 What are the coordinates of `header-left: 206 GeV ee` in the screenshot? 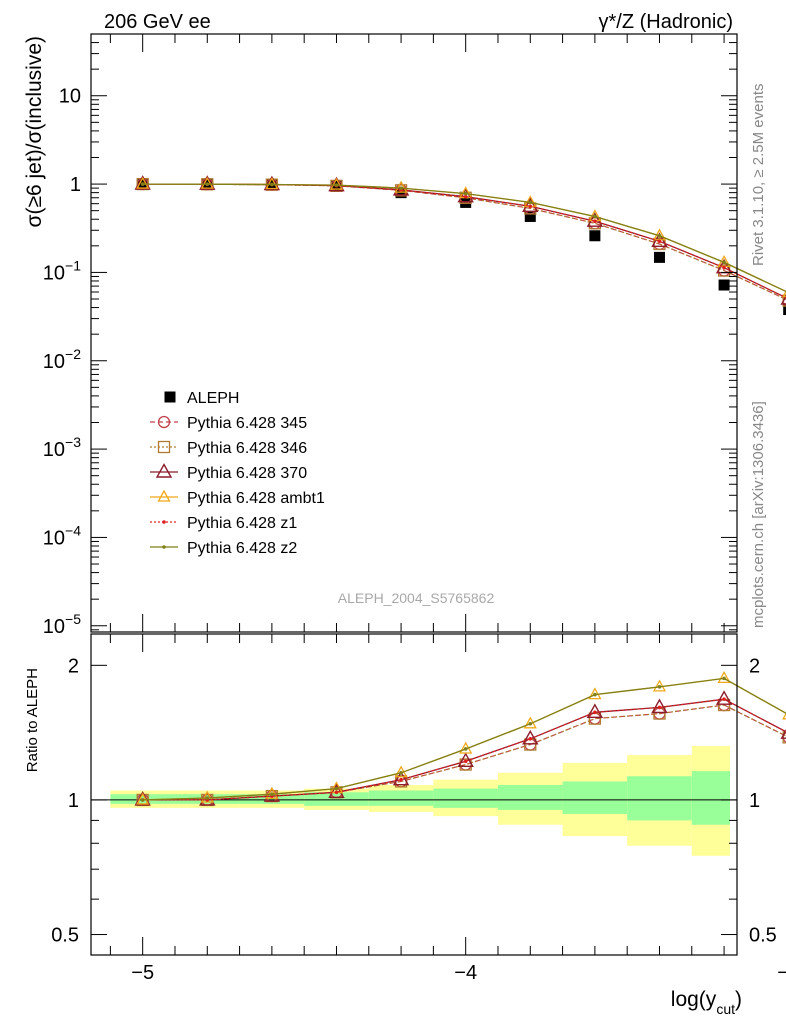 It's located at (157, 22).